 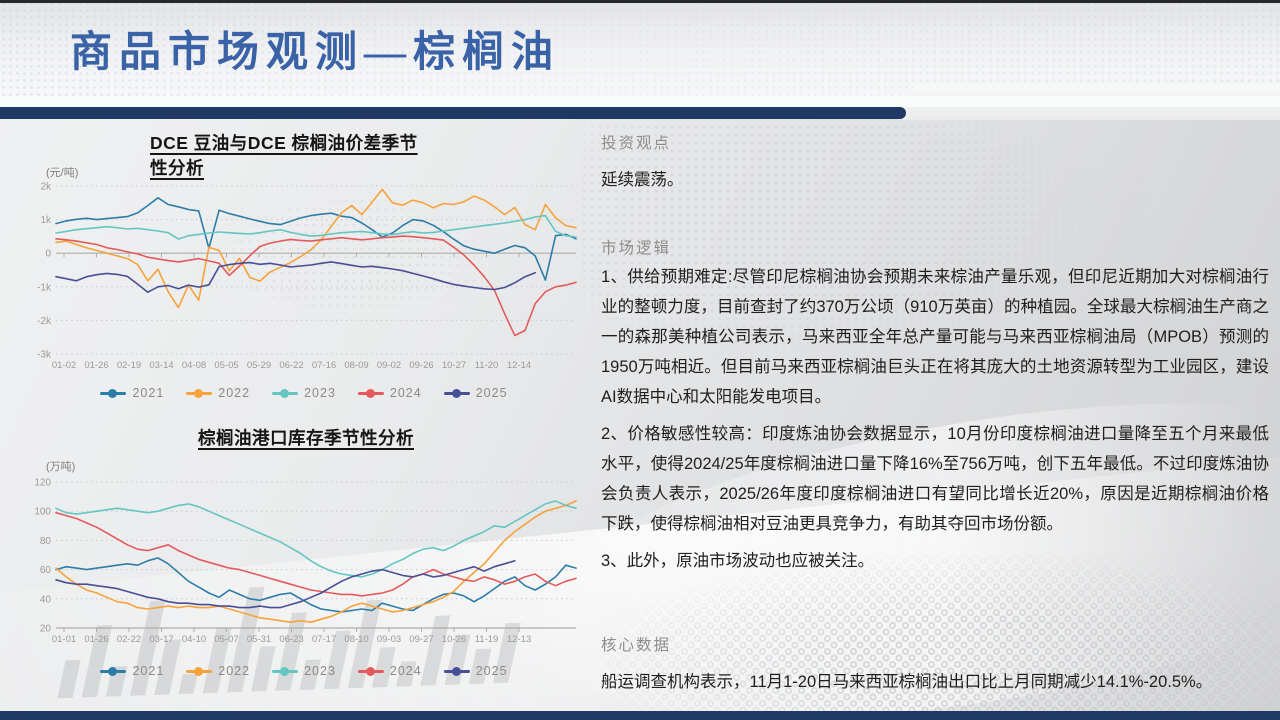 What do you see at coordinates (519, 365) in the screenshot?
I see `svg-text: 12-14` at bounding box center [519, 365].